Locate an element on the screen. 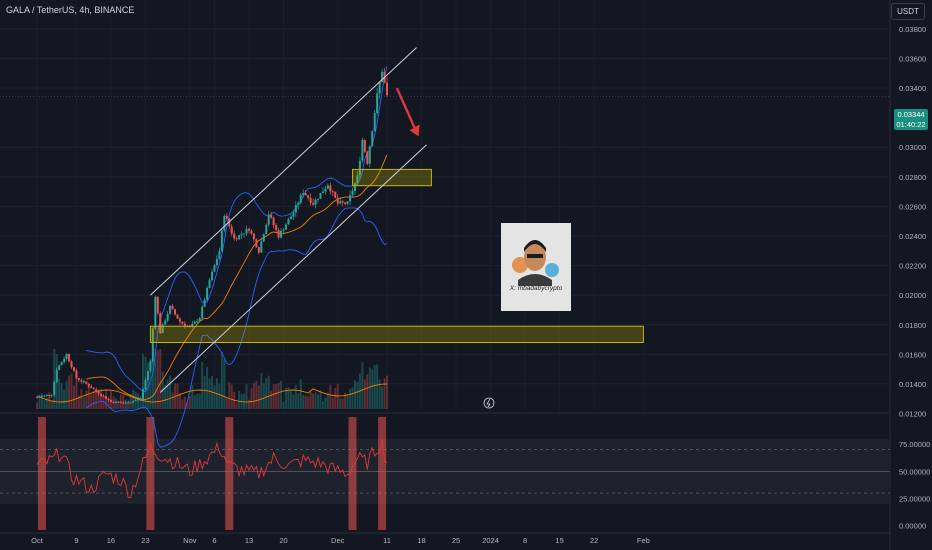 This screenshot has height=550, width=932. symbol-title: GALA / TetherUS, 4h, BINANCE is located at coordinates (70, 10).